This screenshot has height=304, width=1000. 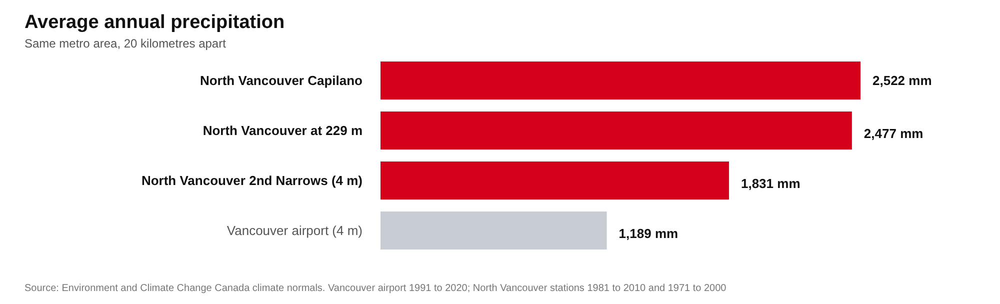 What do you see at coordinates (770, 183) in the screenshot?
I see `data-label: 1,831 mm` at bounding box center [770, 183].